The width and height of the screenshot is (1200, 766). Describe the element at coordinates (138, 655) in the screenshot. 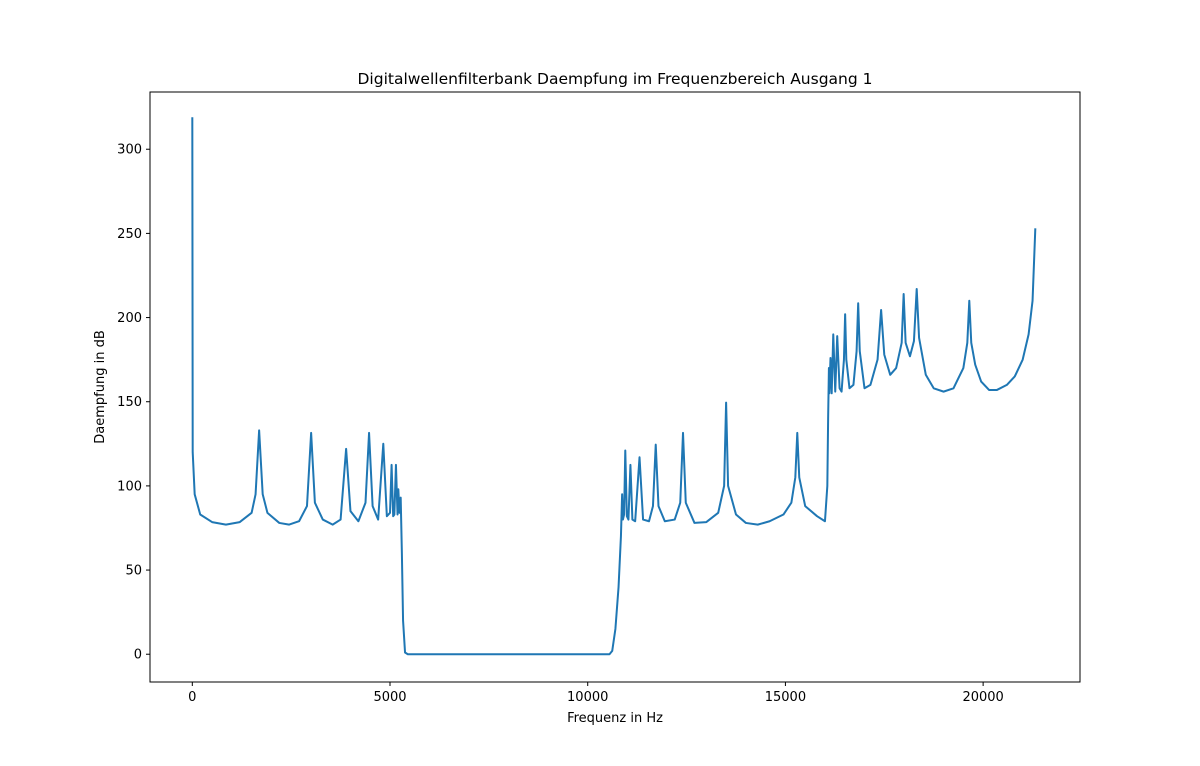

I see `y-tick-label: 0` at that location.